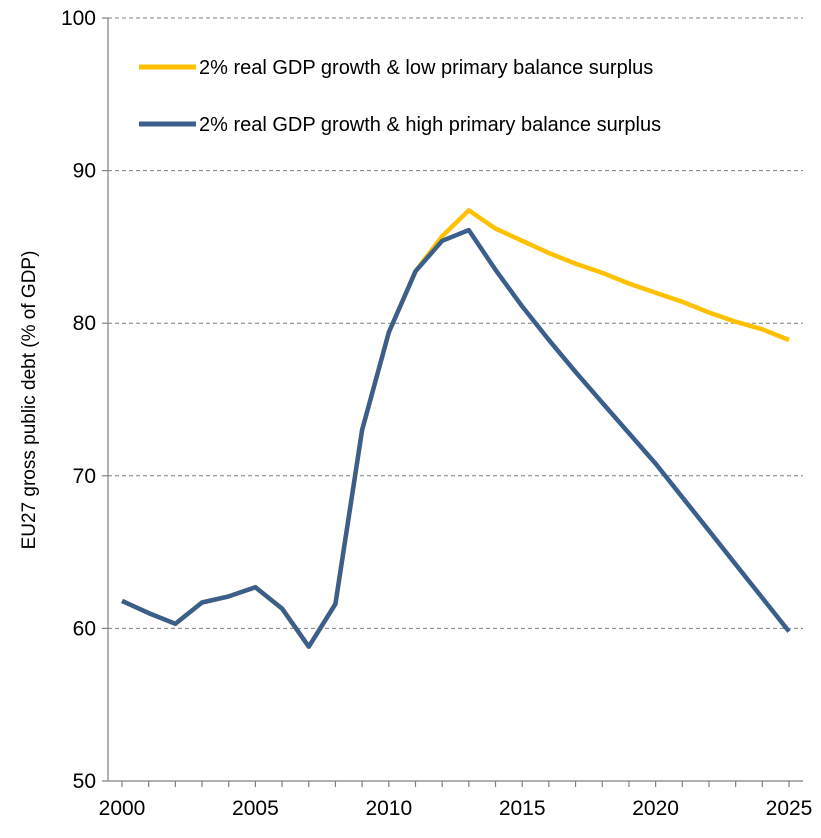 This screenshot has width=821, height=838. Describe the element at coordinates (655, 808) in the screenshot. I see `x-tick-label-2020: 2020` at that location.